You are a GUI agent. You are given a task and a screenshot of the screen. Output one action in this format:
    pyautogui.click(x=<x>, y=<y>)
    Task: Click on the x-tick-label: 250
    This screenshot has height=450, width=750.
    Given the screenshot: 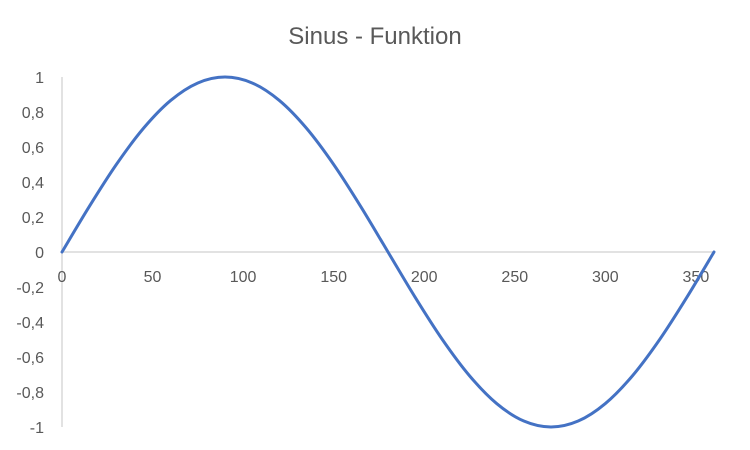 What is the action you would take?
    pyautogui.click(x=514, y=277)
    